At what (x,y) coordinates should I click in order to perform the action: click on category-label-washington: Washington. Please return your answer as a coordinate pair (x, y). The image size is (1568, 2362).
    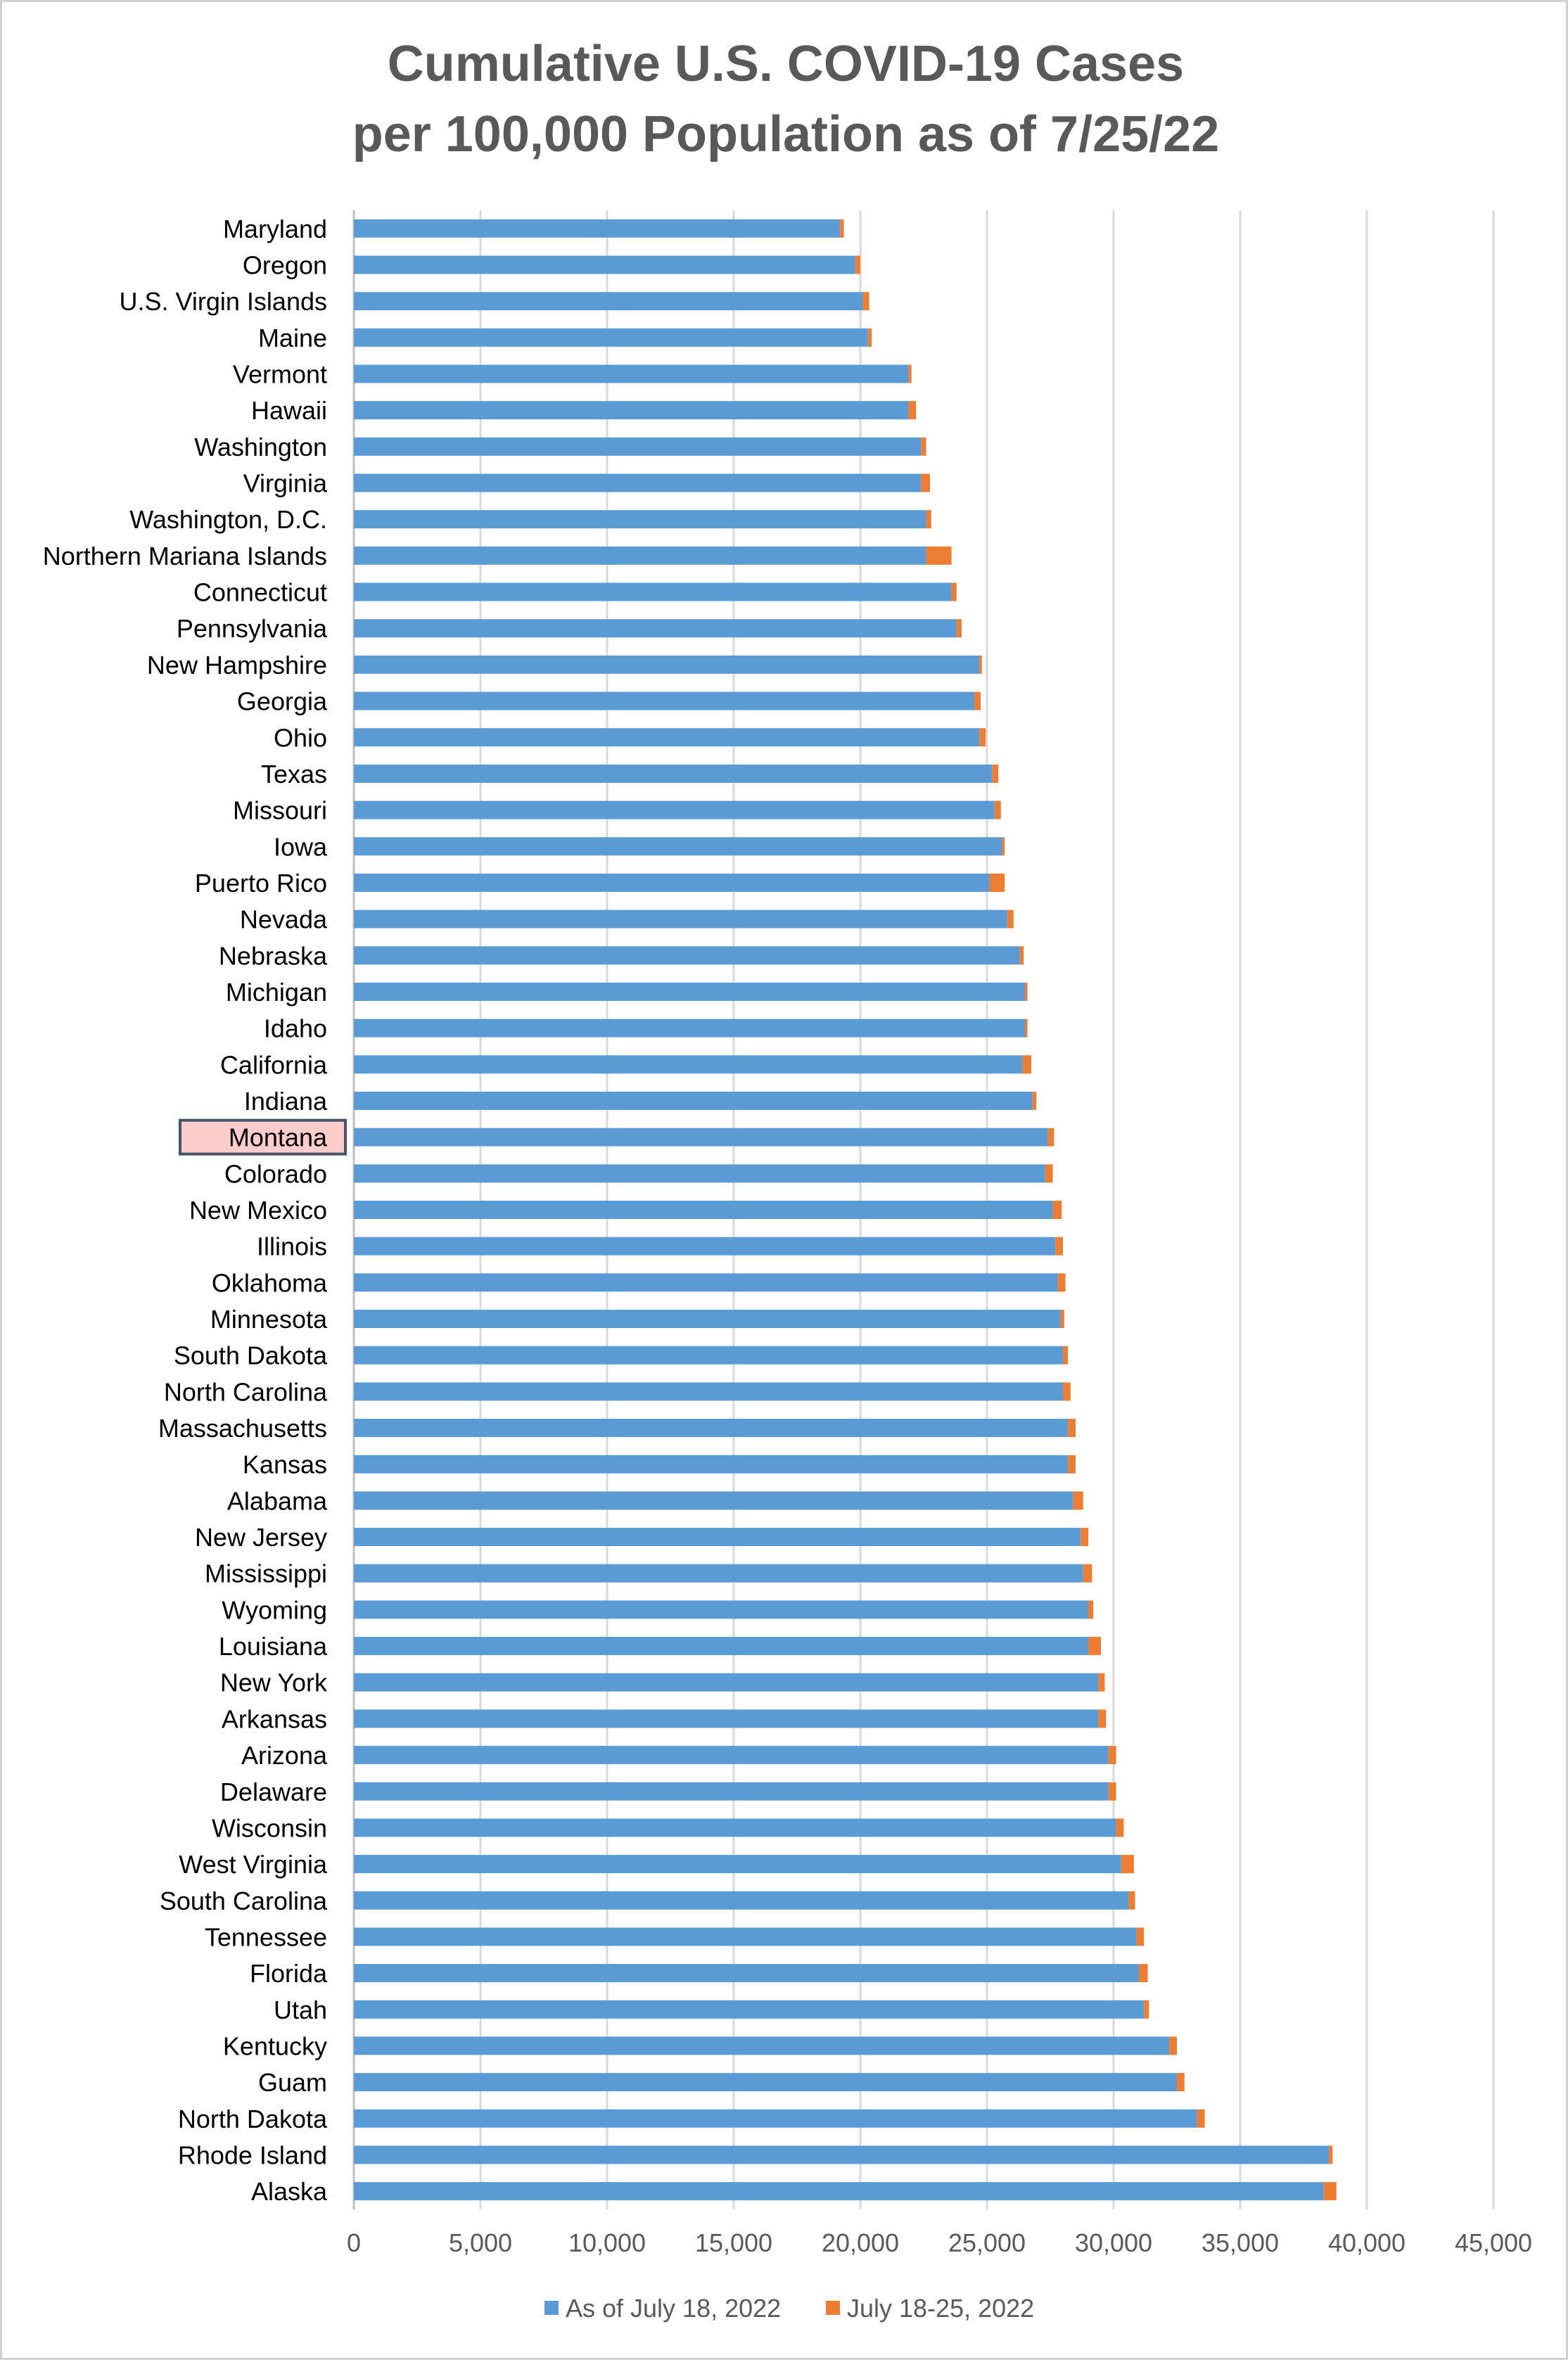
    Looking at the image, I should click on (261, 447).